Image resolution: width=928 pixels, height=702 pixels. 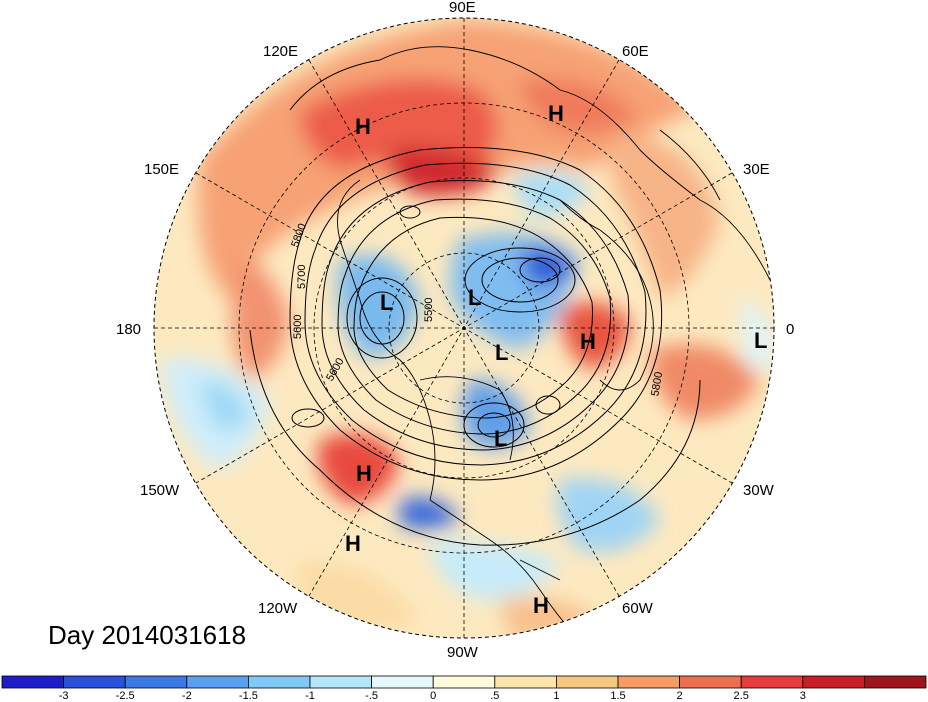 I want to click on colorbar-label: 1, so click(x=556, y=696).